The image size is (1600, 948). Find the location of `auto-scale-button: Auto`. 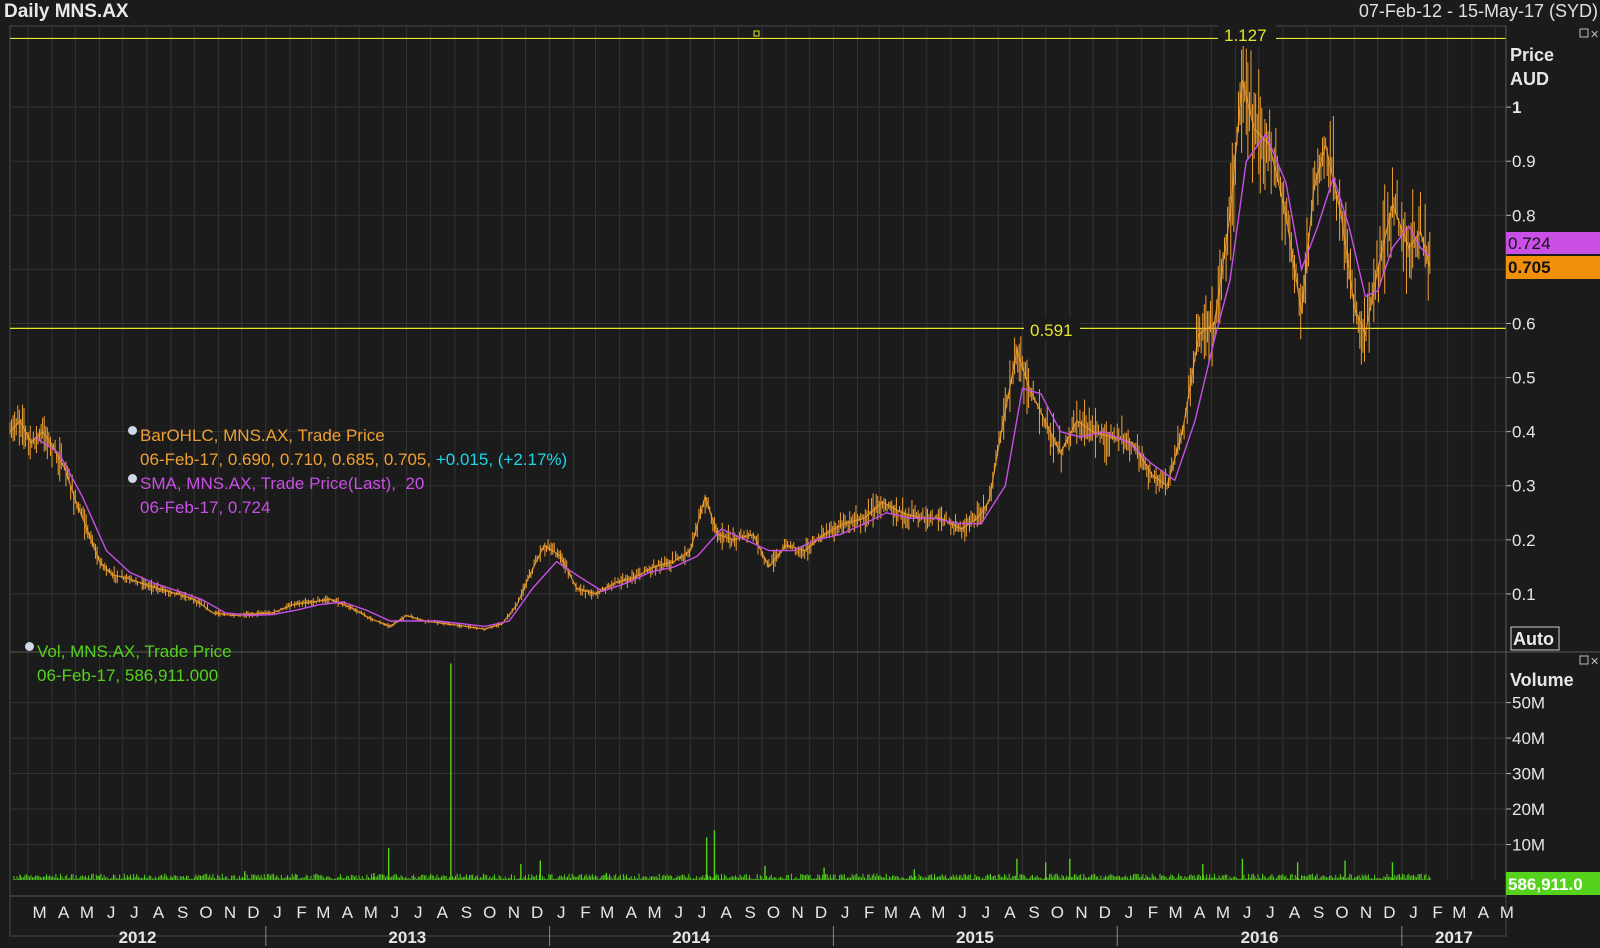

auto-scale-button: Auto is located at coordinates (1533, 639).